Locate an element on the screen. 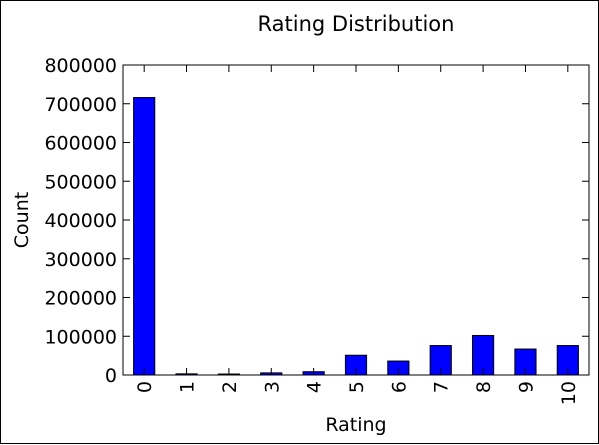  x-tick-label: 3 is located at coordinates (272, 387).